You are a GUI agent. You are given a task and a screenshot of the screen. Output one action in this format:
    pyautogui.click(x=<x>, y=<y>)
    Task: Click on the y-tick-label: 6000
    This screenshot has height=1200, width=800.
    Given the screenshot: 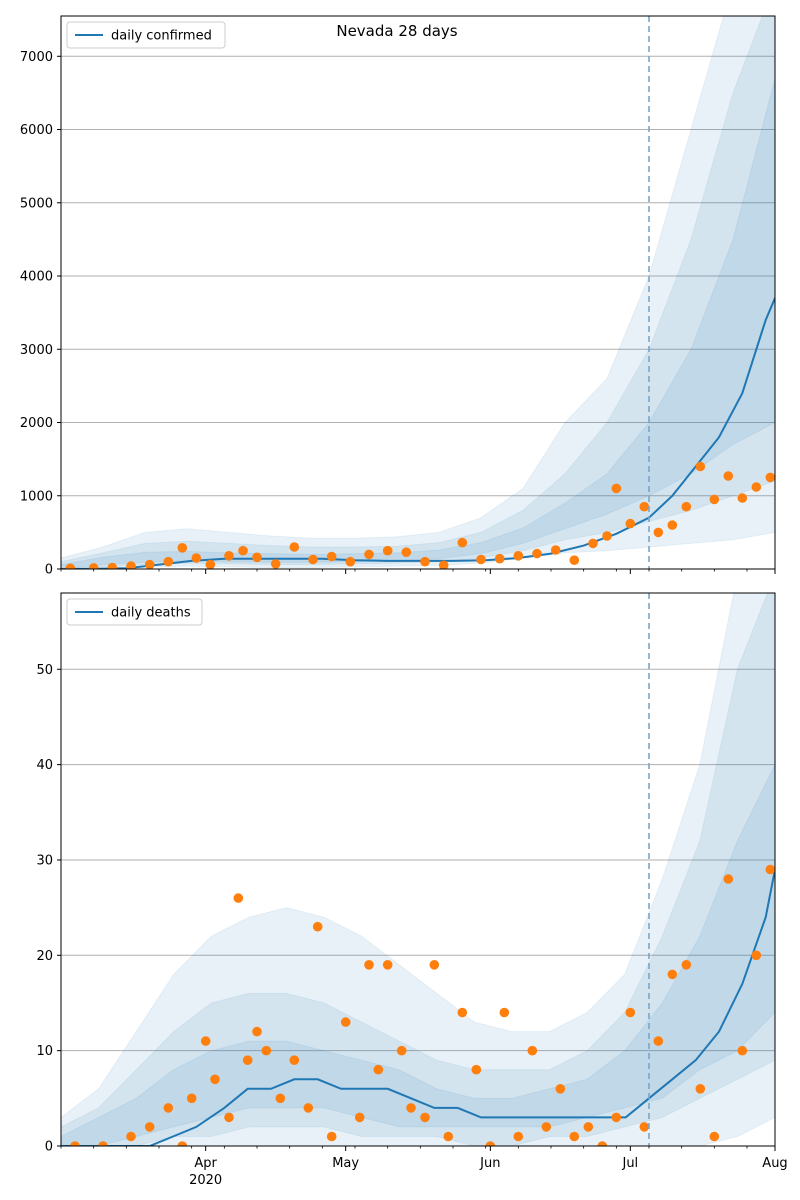 What is the action you would take?
    pyautogui.click(x=36, y=130)
    